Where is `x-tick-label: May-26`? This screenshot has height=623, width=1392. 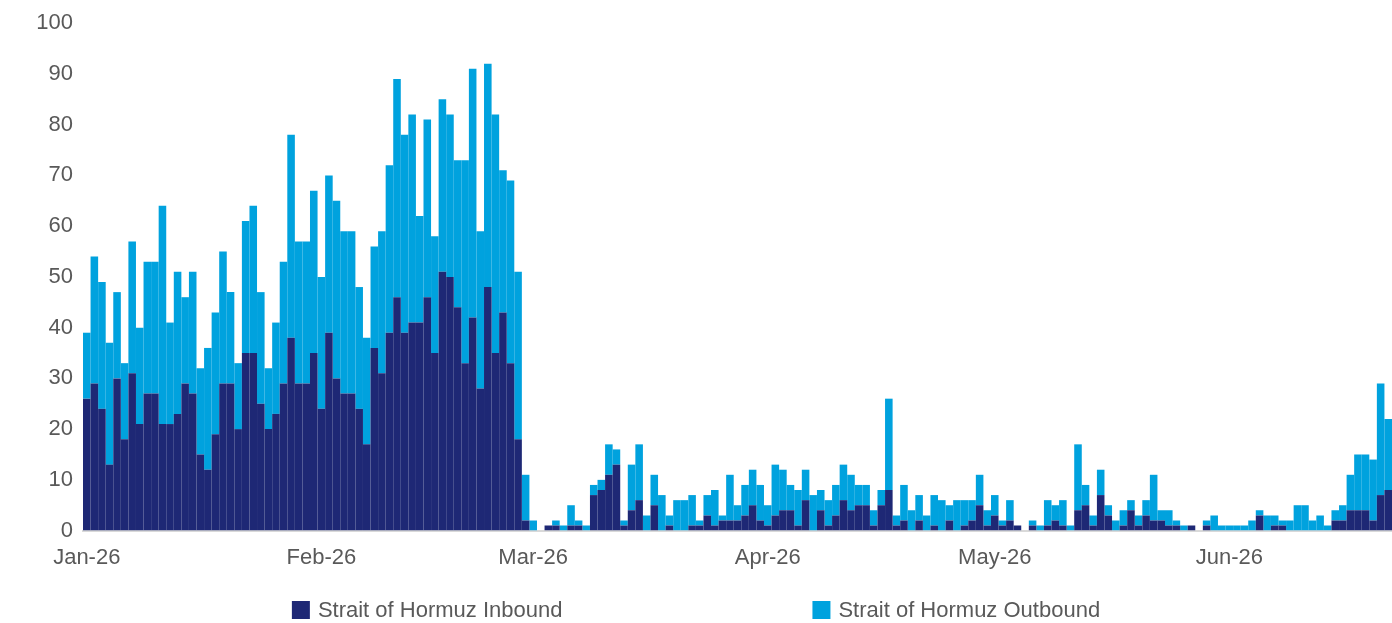 x-tick-label: May-26 is located at coordinates (995, 556).